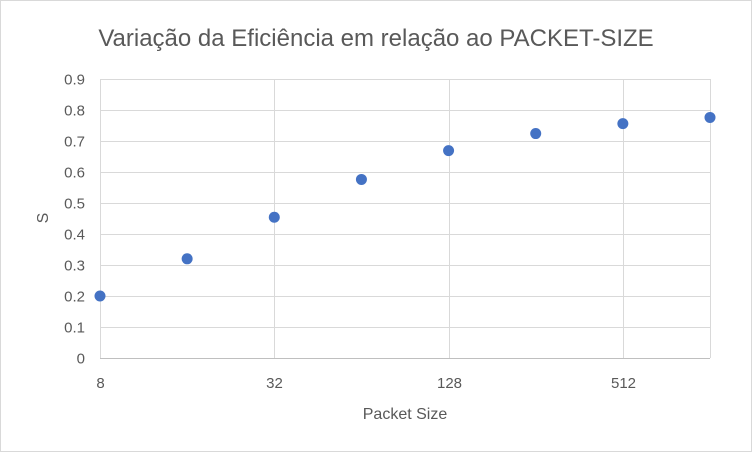  What do you see at coordinates (74, 111) in the screenshot?
I see `y-tick-label: 0.8` at bounding box center [74, 111].